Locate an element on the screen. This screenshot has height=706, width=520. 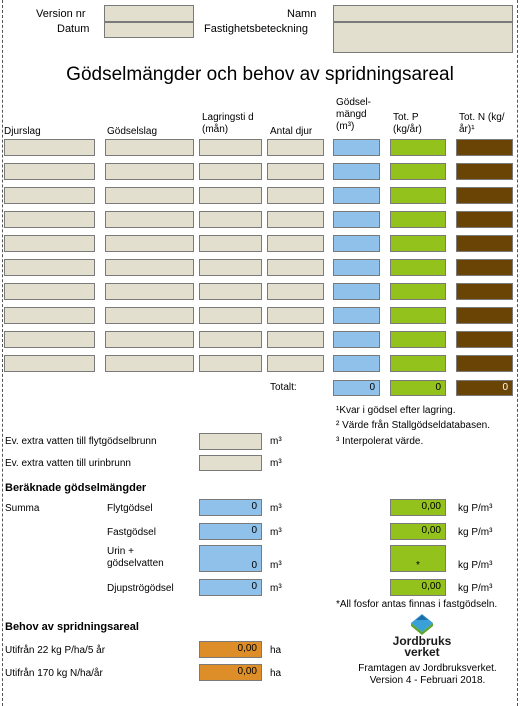
calc-urin-volume: 0 is located at coordinates (230, 558).